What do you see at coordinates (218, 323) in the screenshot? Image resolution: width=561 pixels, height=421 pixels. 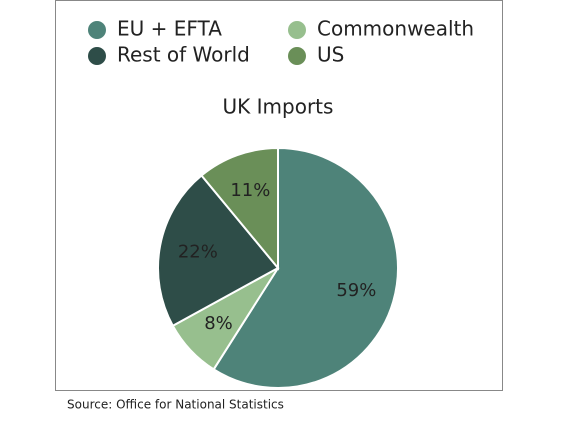 I see `slice-label: 8%` at bounding box center [218, 323].